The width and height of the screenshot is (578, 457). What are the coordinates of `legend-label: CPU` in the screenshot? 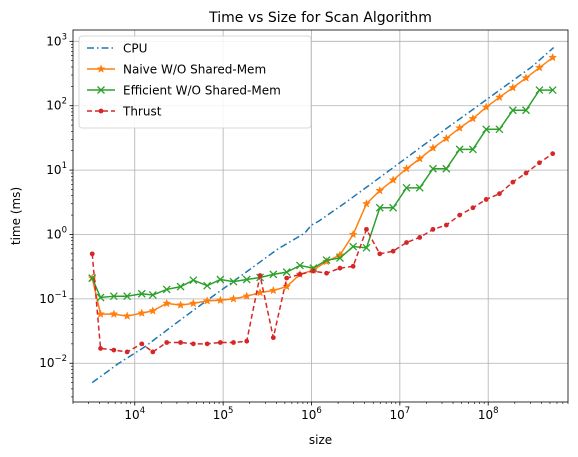 It's located at (135, 49).